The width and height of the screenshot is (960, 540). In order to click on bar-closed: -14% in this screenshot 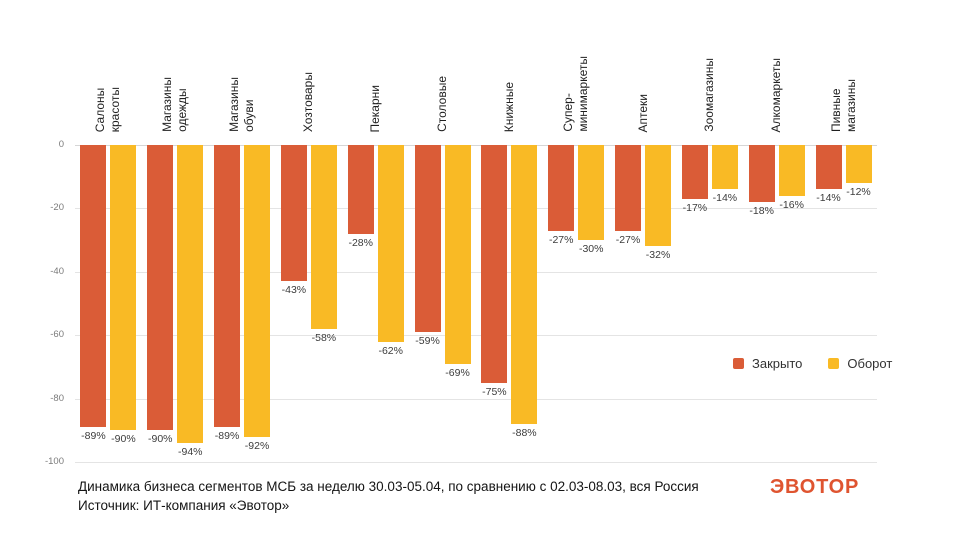, I will do `click(828, 174)`.